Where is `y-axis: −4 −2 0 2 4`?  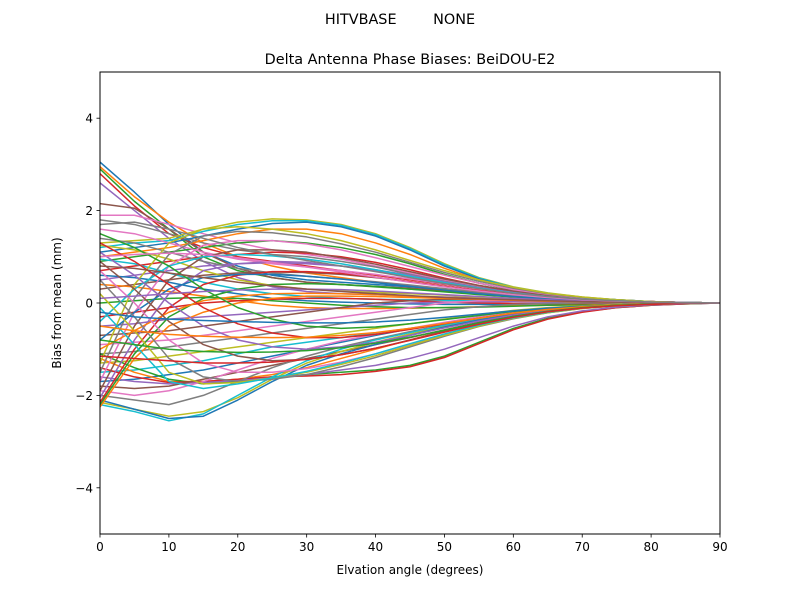
y-axis: −4 −2 0 2 4 is located at coordinates (87, 303).